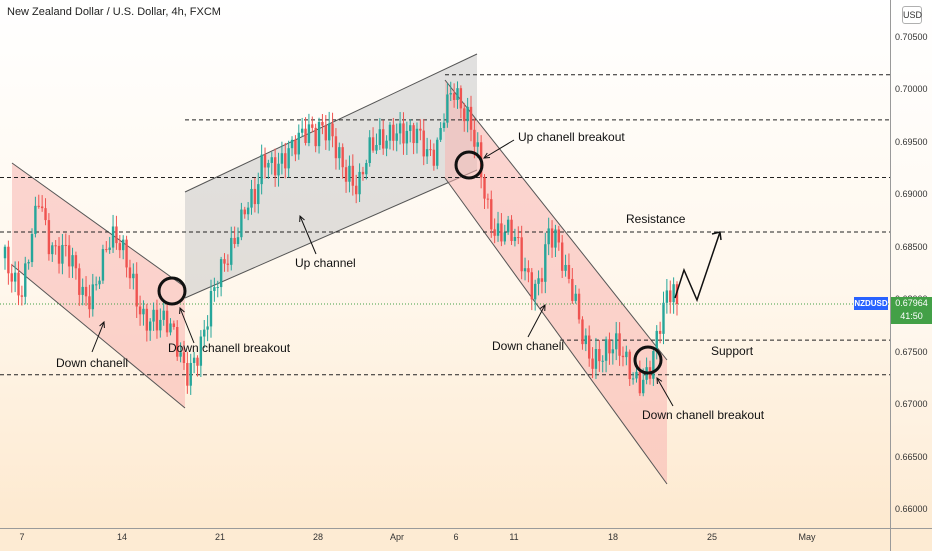 The width and height of the screenshot is (932, 551). What do you see at coordinates (22, 537) in the screenshot?
I see `time-tick-label: 7` at bounding box center [22, 537].